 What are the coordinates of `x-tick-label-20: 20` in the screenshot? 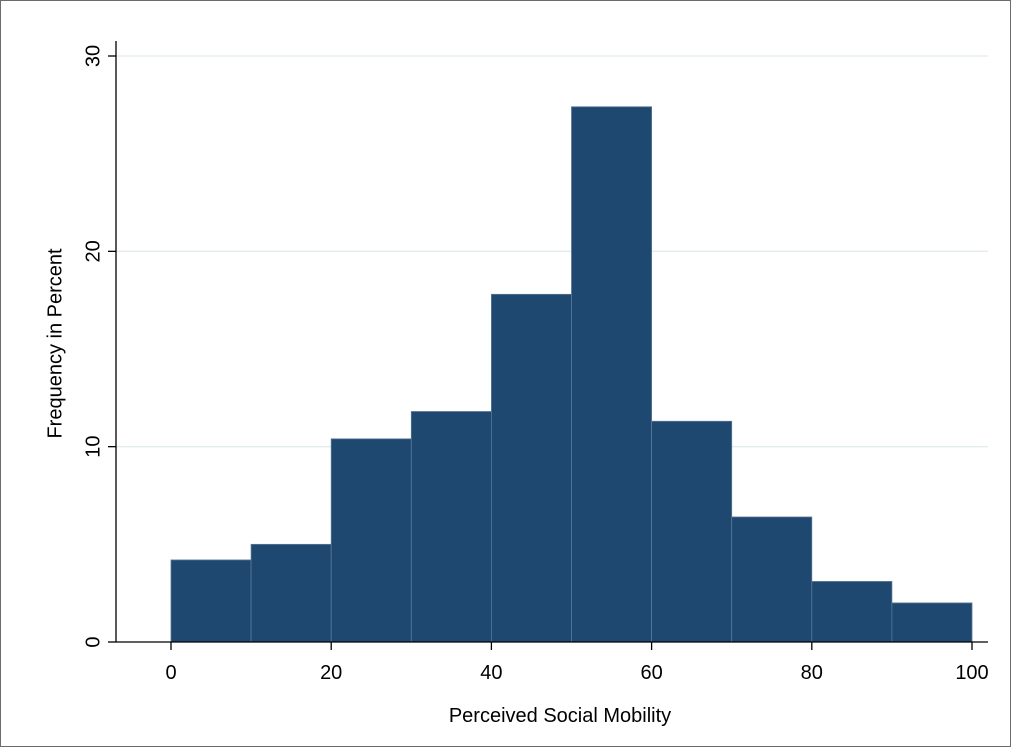 It's located at (331, 673).